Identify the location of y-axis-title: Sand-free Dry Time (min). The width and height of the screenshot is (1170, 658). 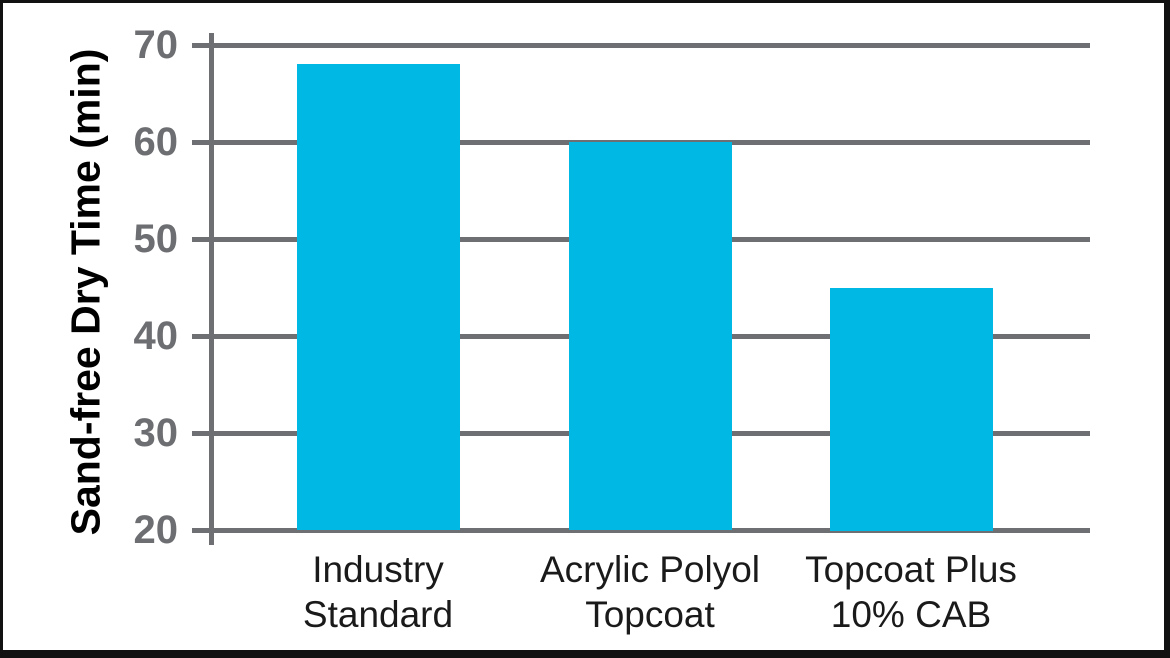
(85, 292).